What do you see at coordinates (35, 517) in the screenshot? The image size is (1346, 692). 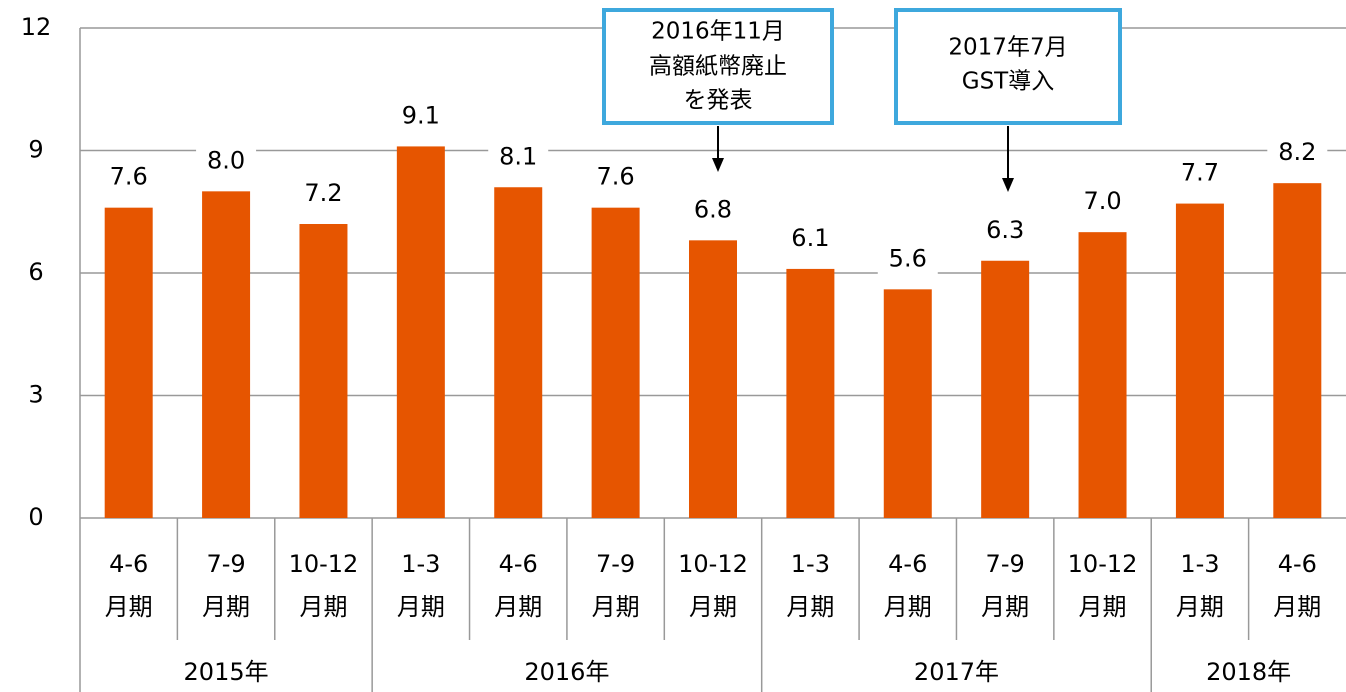 I see `y-tick-label: 0` at bounding box center [35, 517].